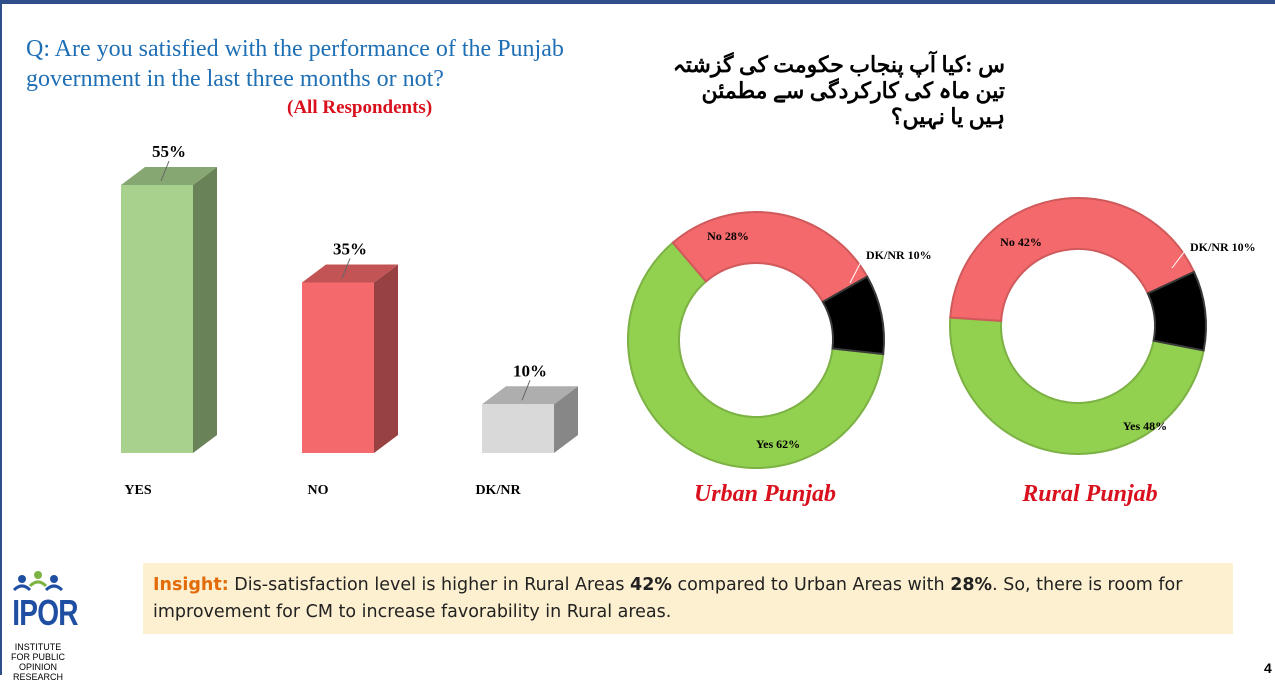  I want to click on insight-label: Insight:, so click(191, 585).